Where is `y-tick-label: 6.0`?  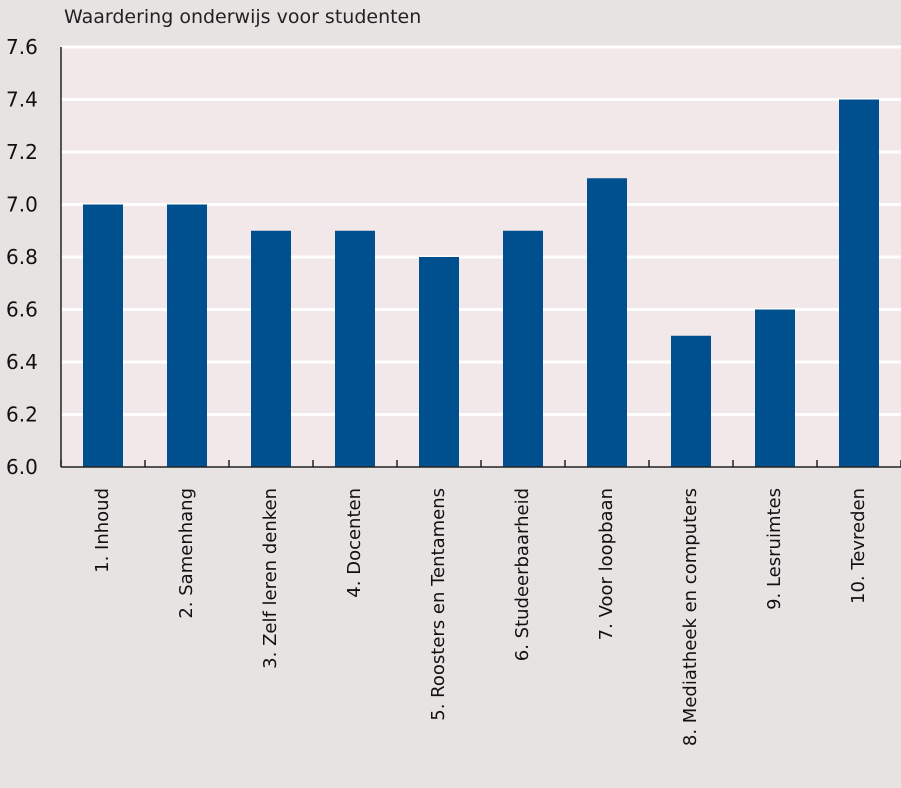 y-tick-label: 6.0 is located at coordinates (22, 467).